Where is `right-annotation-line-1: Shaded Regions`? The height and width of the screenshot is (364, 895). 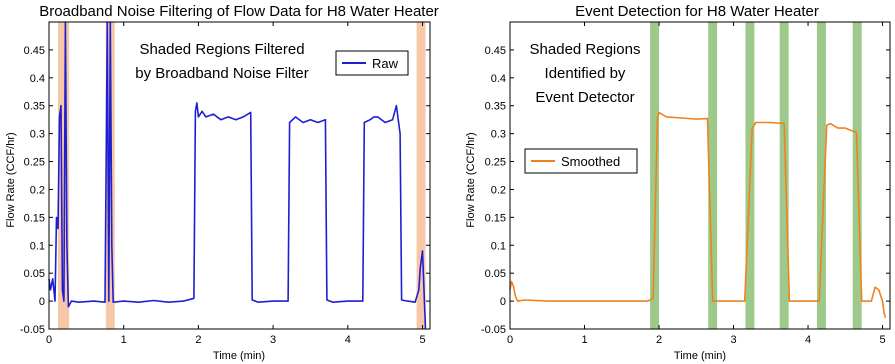 right-annotation-line-1: Shaded Regions is located at coordinates (585, 49).